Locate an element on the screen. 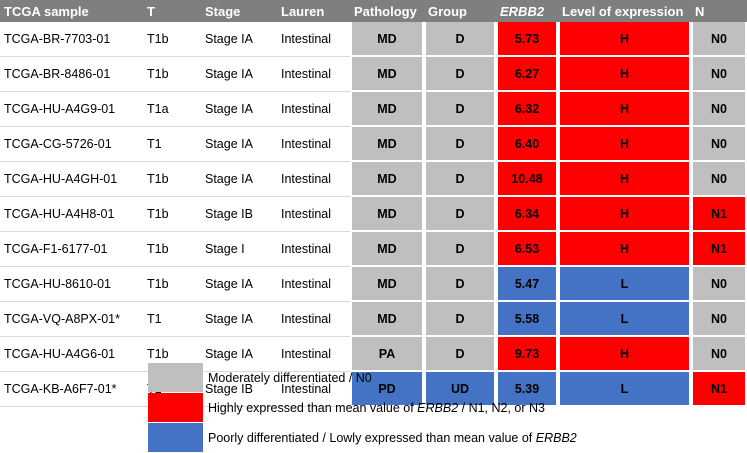 The width and height of the screenshot is (747, 453). header-pathology: Pathology is located at coordinates (387, 11).